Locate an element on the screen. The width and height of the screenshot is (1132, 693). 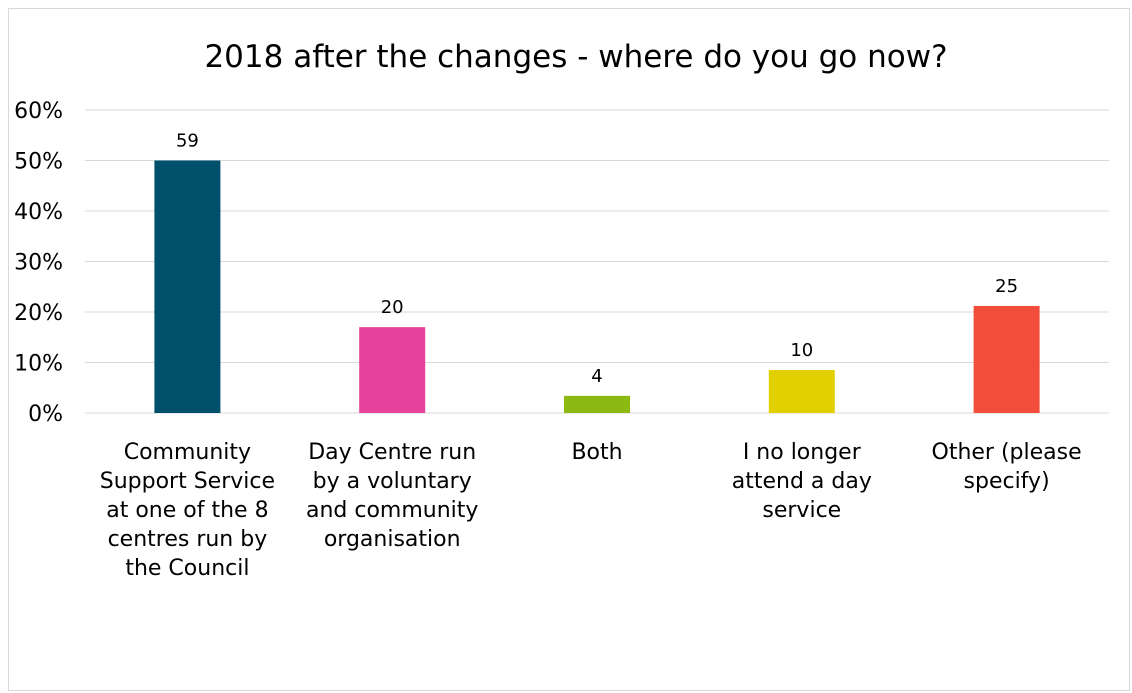
y-tick-label: 20% is located at coordinates (38, 313).